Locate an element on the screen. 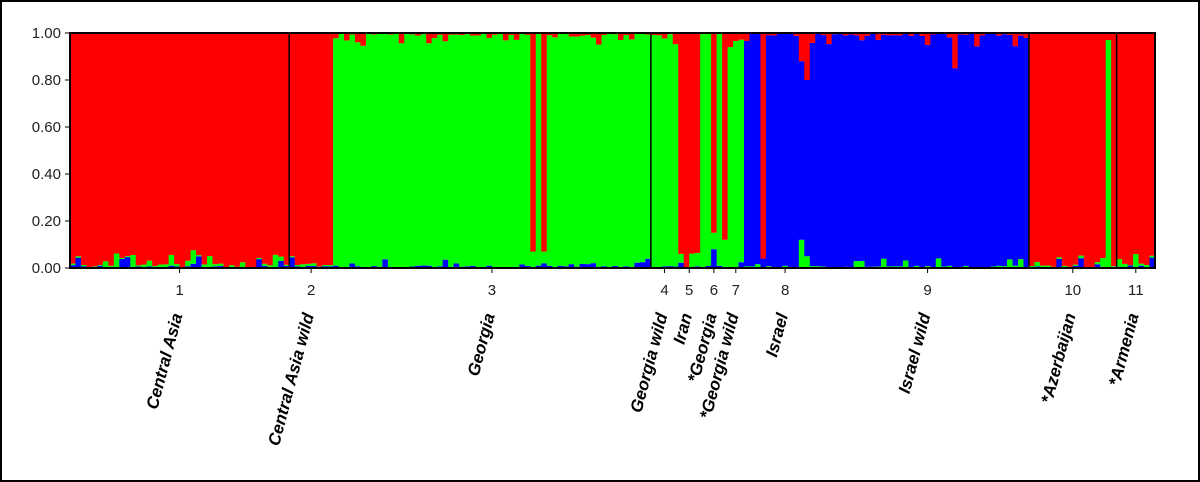 The image size is (1200, 482). bar-segment-131-green is located at coordinates (785, 266).